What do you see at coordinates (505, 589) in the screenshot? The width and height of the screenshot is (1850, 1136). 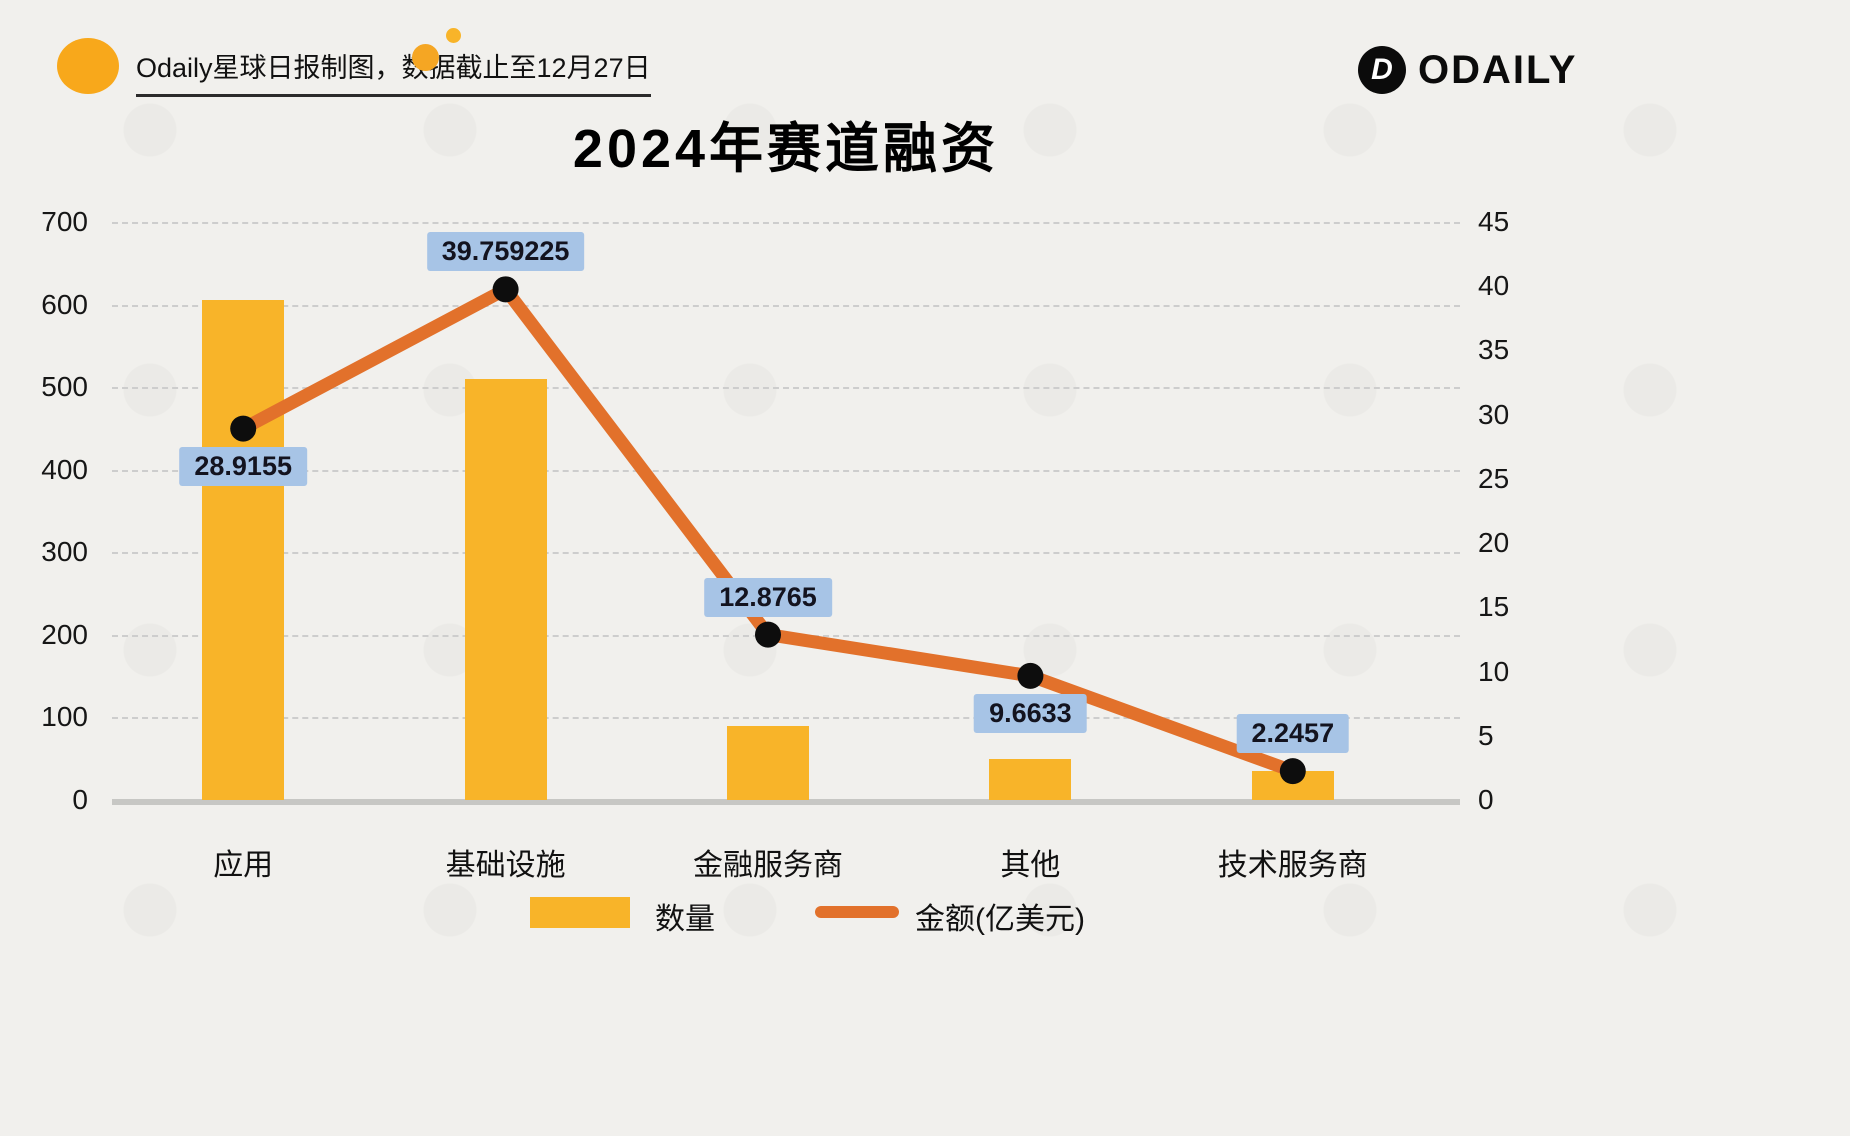 I see `bar-基础设施` at bounding box center [505, 589].